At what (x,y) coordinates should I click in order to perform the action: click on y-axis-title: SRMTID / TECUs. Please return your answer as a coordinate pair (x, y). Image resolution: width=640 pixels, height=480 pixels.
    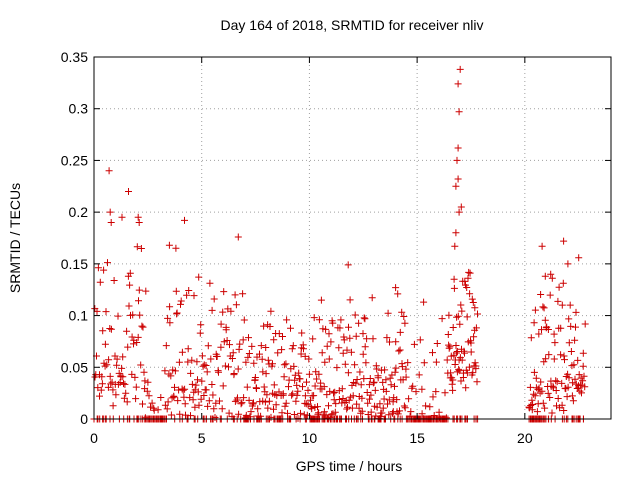
    Looking at the image, I should click on (15, 238).